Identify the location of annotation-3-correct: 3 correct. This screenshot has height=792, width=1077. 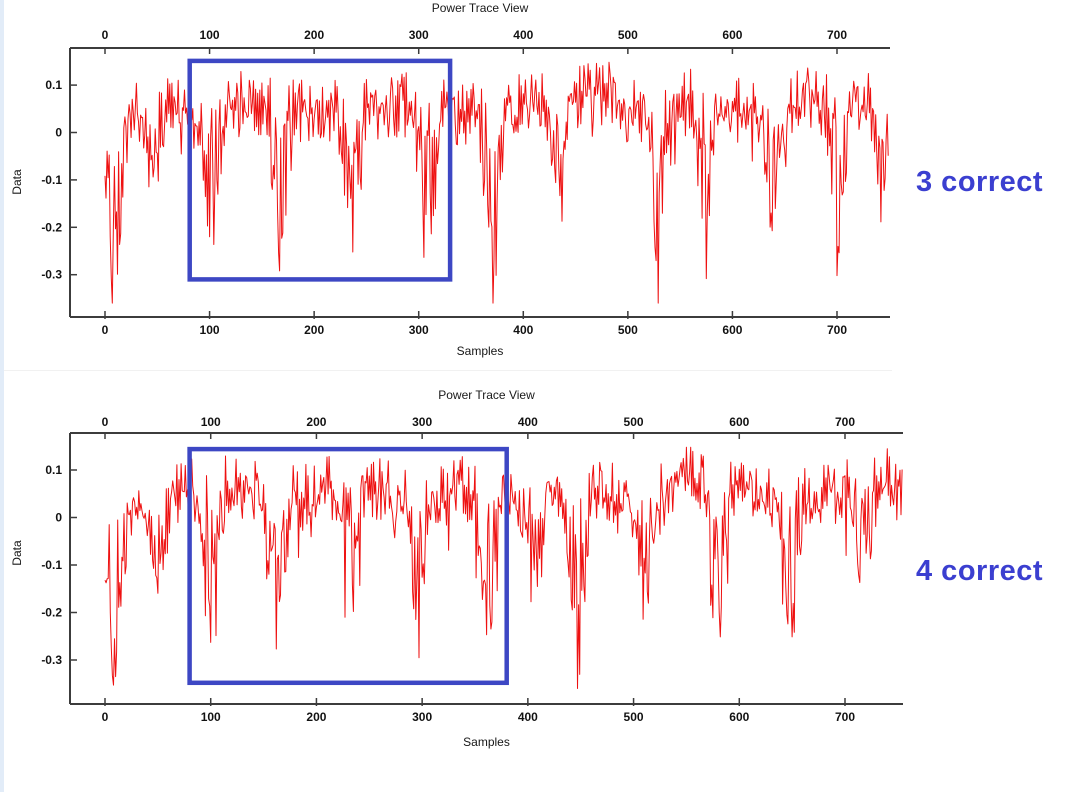
(980, 182).